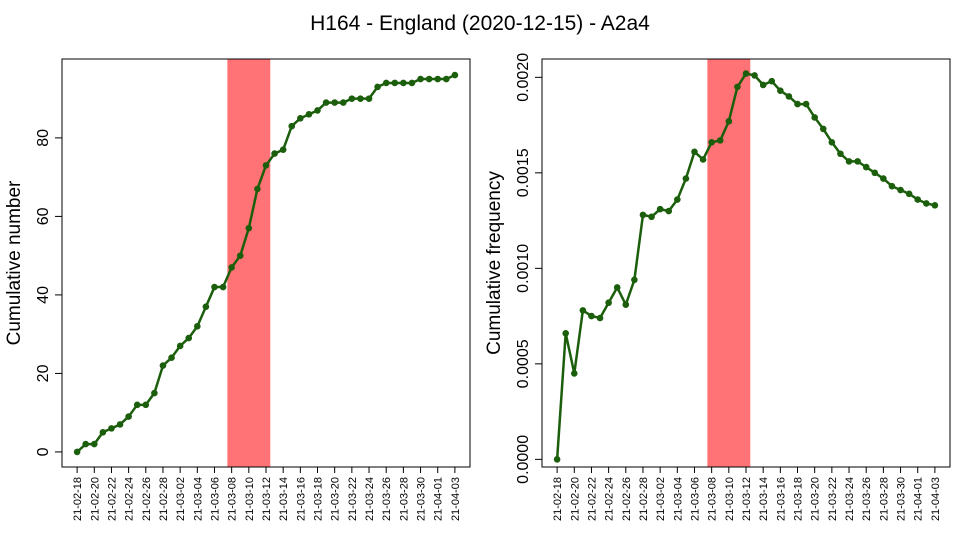  Describe the element at coordinates (661, 499) in the screenshot. I see `x-tick-label: 21-03-02` at that location.